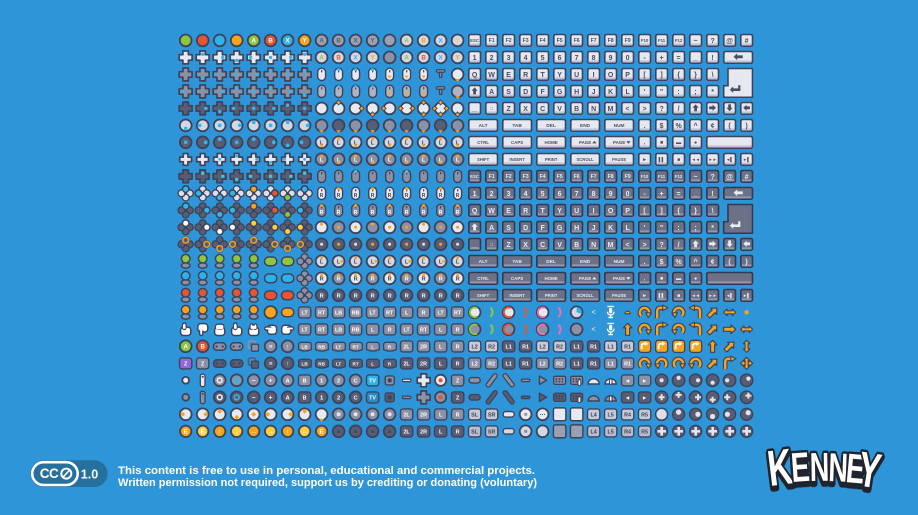 Image resolution: width=918 pixels, height=515 pixels. I want to click on svg-text: F5, so click(560, 177).